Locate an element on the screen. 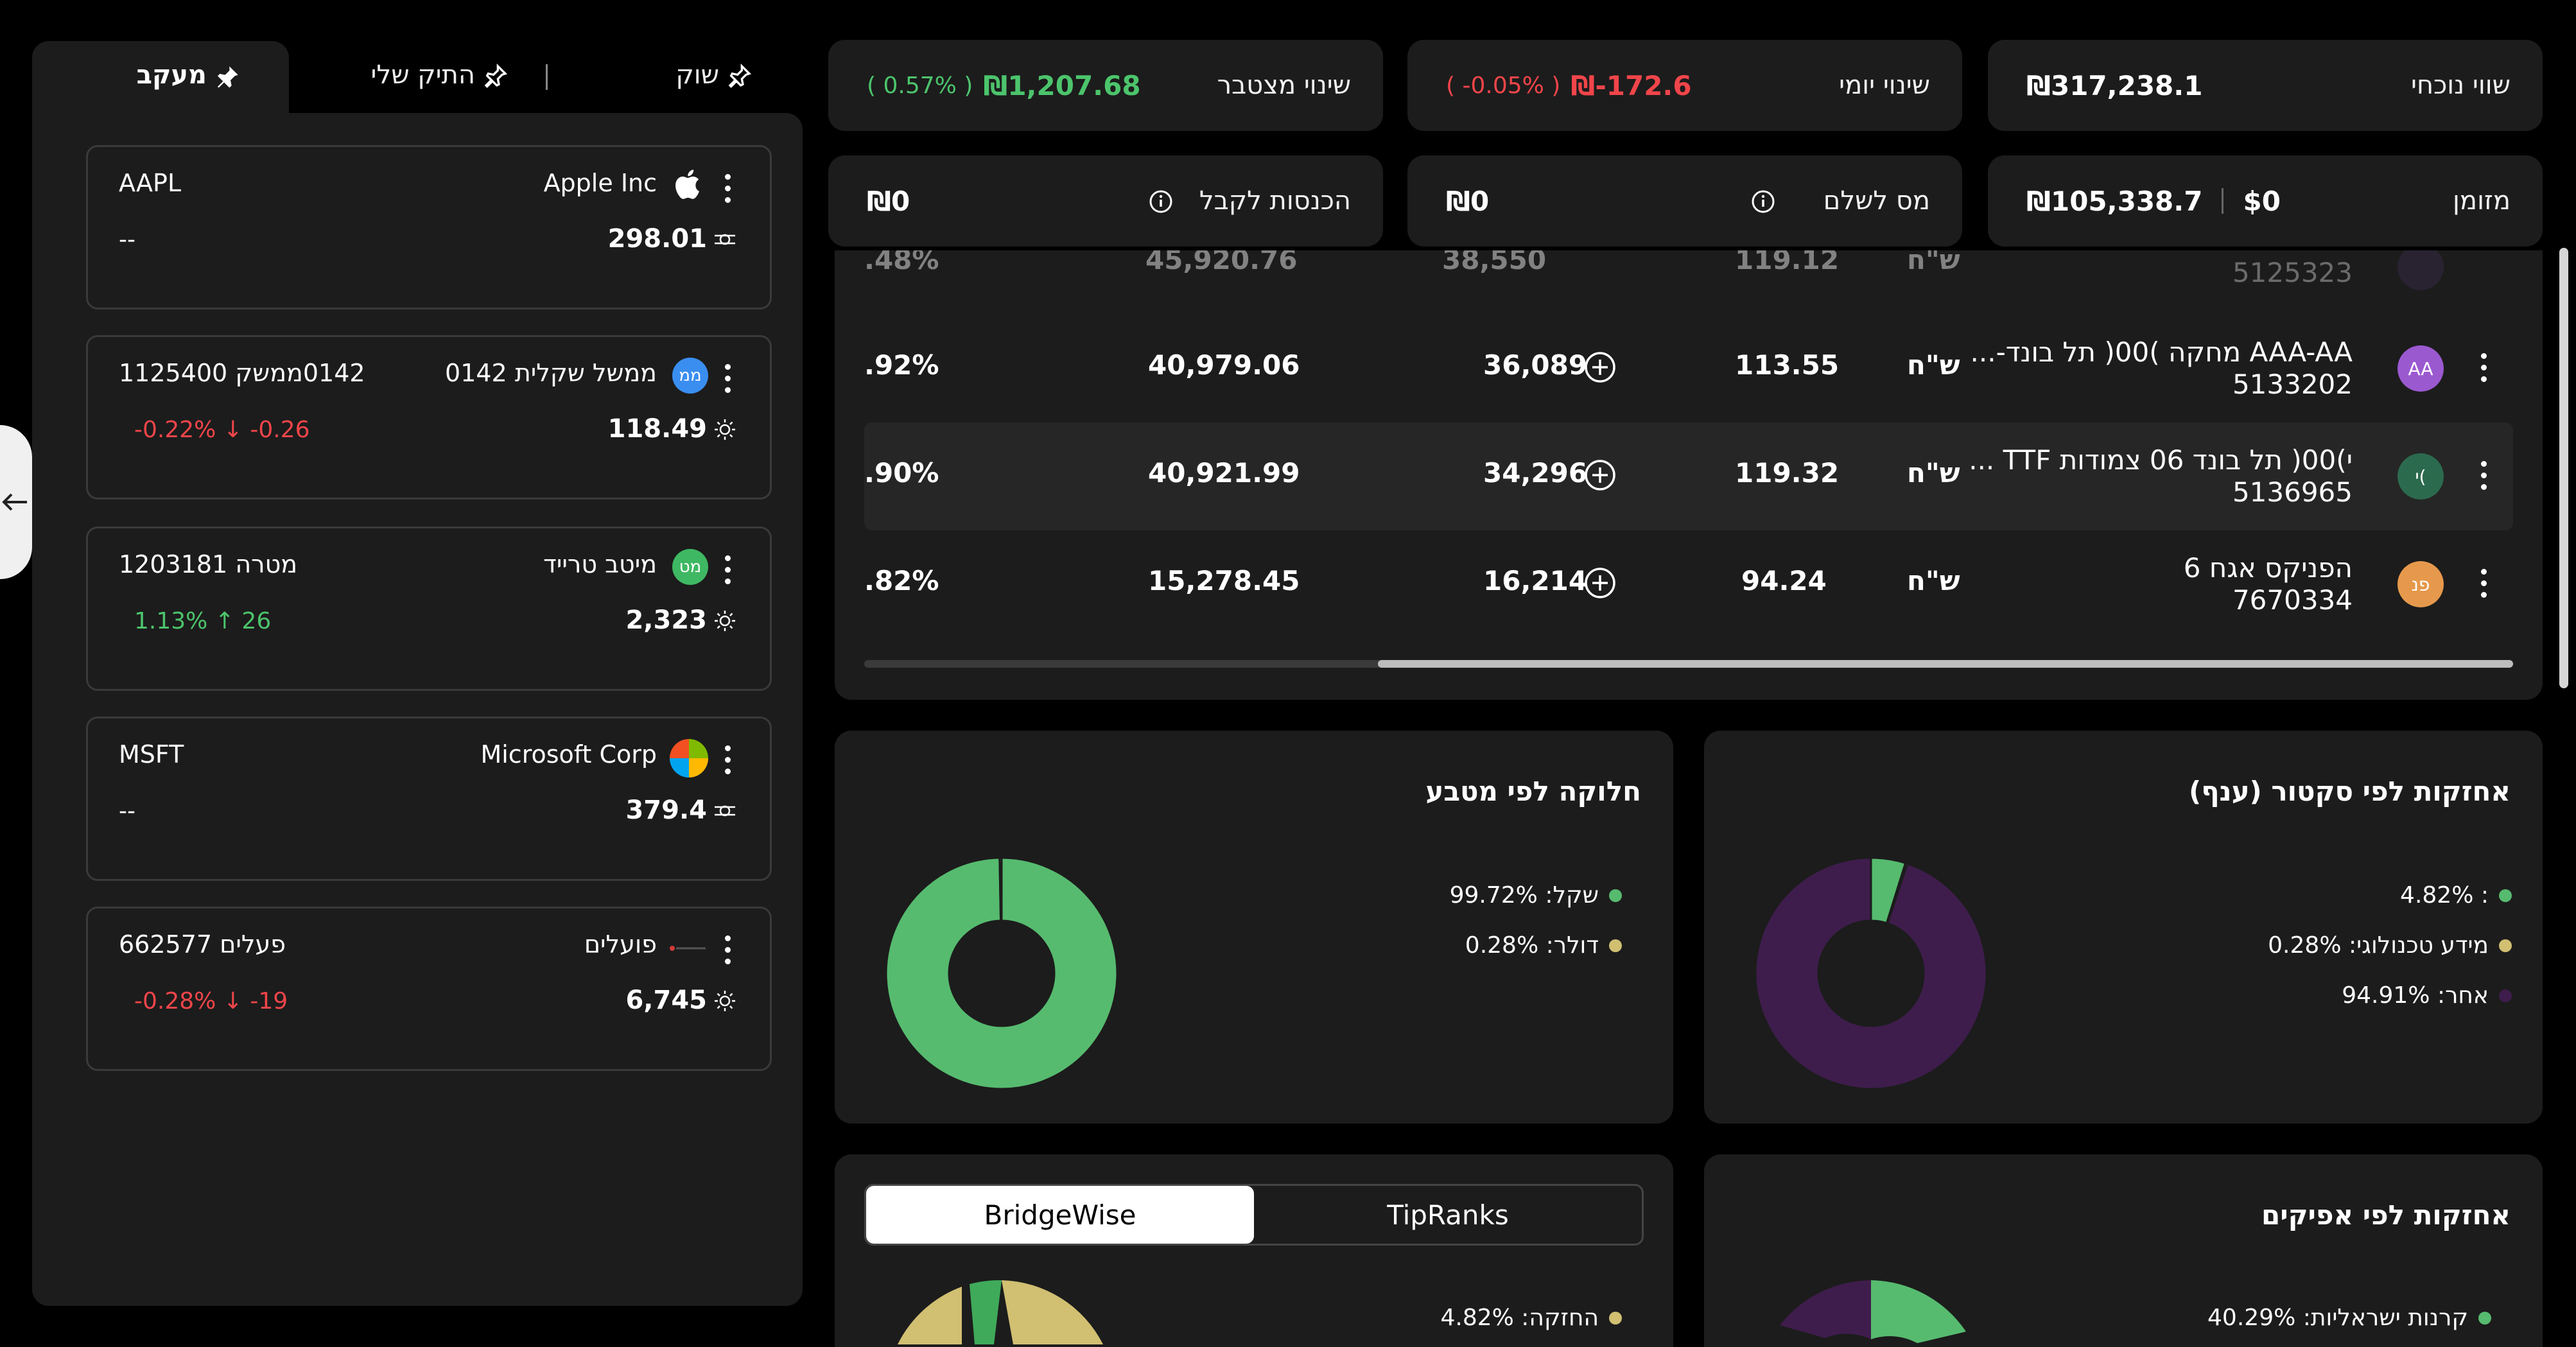 Image resolution: width=2576 pixels, height=1347 pixels. rating-source-toggle: BridgeWise TipRanks is located at coordinates (1254, 1215).